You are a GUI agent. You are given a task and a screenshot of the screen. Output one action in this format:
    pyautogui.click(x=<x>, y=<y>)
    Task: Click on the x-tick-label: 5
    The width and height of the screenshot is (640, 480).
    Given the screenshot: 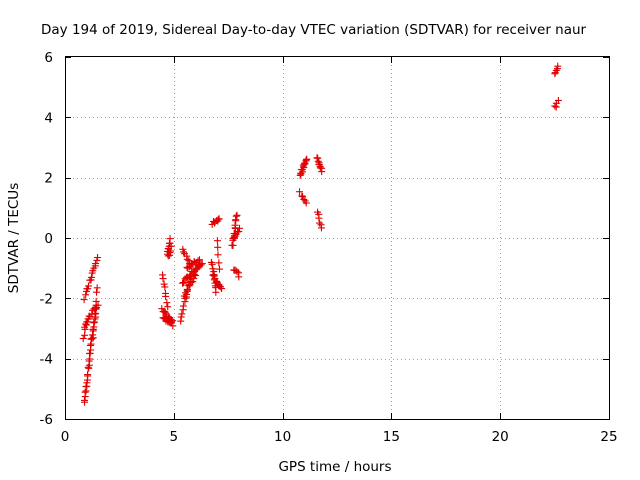 What is the action you would take?
    pyautogui.click(x=174, y=437)
    